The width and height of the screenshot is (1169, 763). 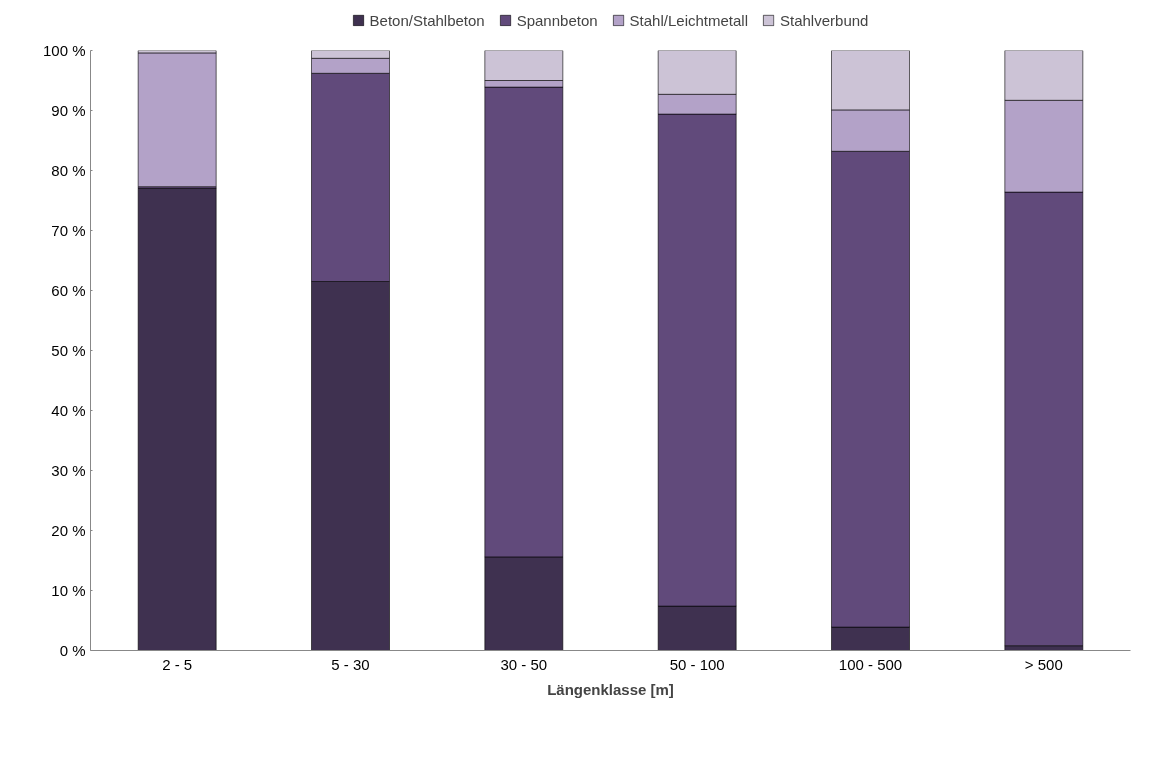 I want to click on x-tick-label: 5 - 30, so click(x=350, y=664).